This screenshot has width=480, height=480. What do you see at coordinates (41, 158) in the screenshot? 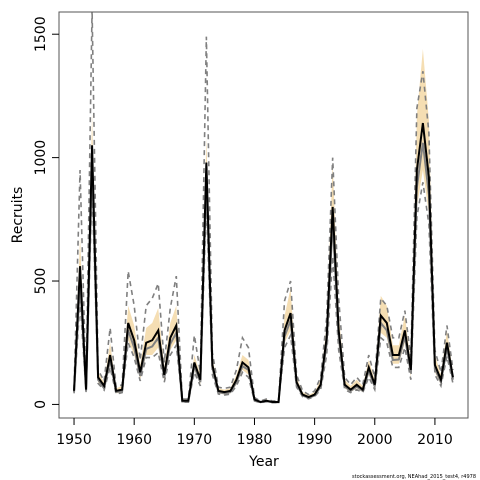
I see `y-tick-label: 1000` at bounding box center [41, 158].